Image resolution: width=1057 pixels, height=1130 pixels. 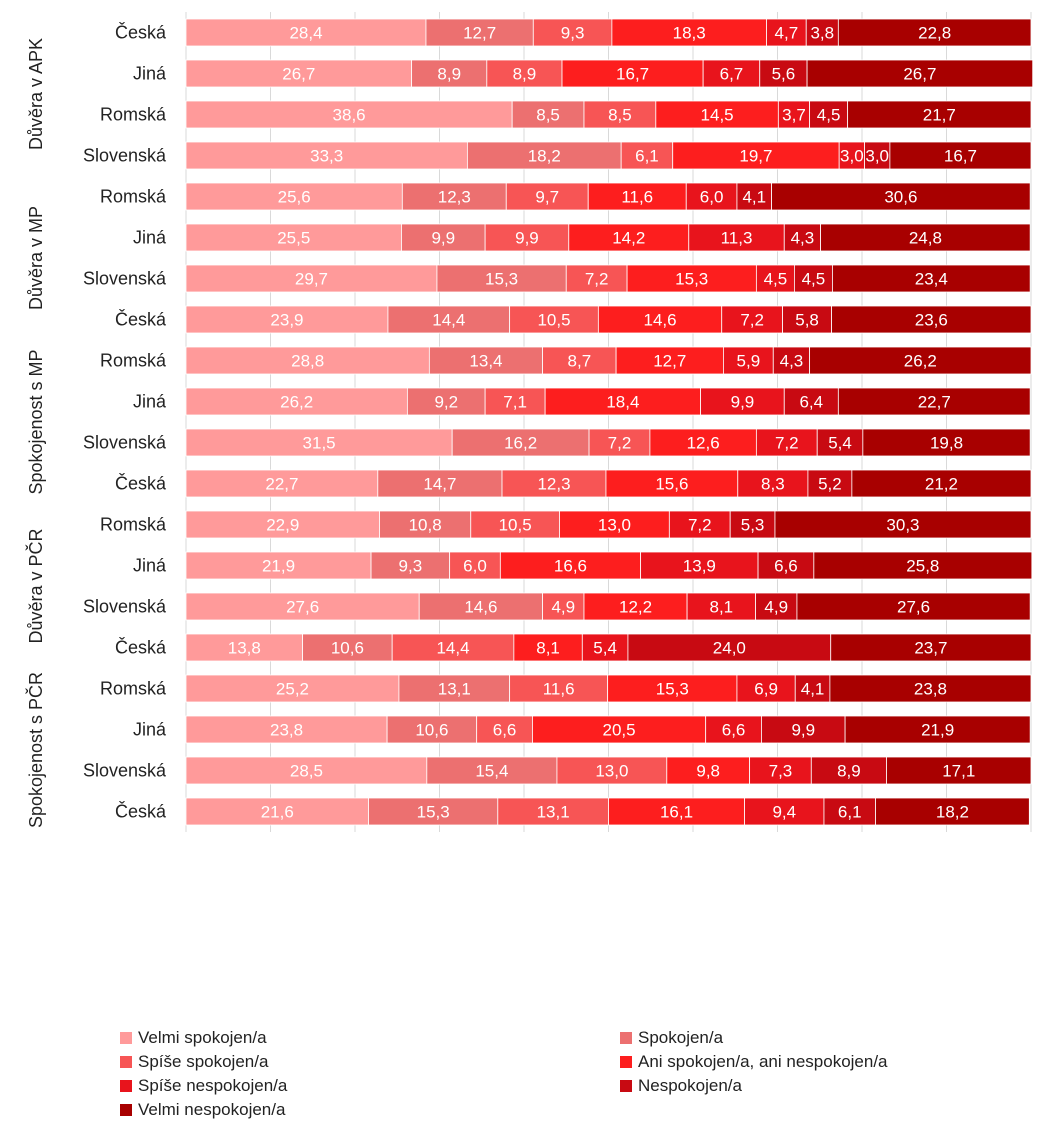 What do you see at coordinates (609, 565) in the screenshot?
I see `bar-row: 21,9 9,3 6,0 16,6 13,9 6,6 25,8` at bounding box center [609, 565].